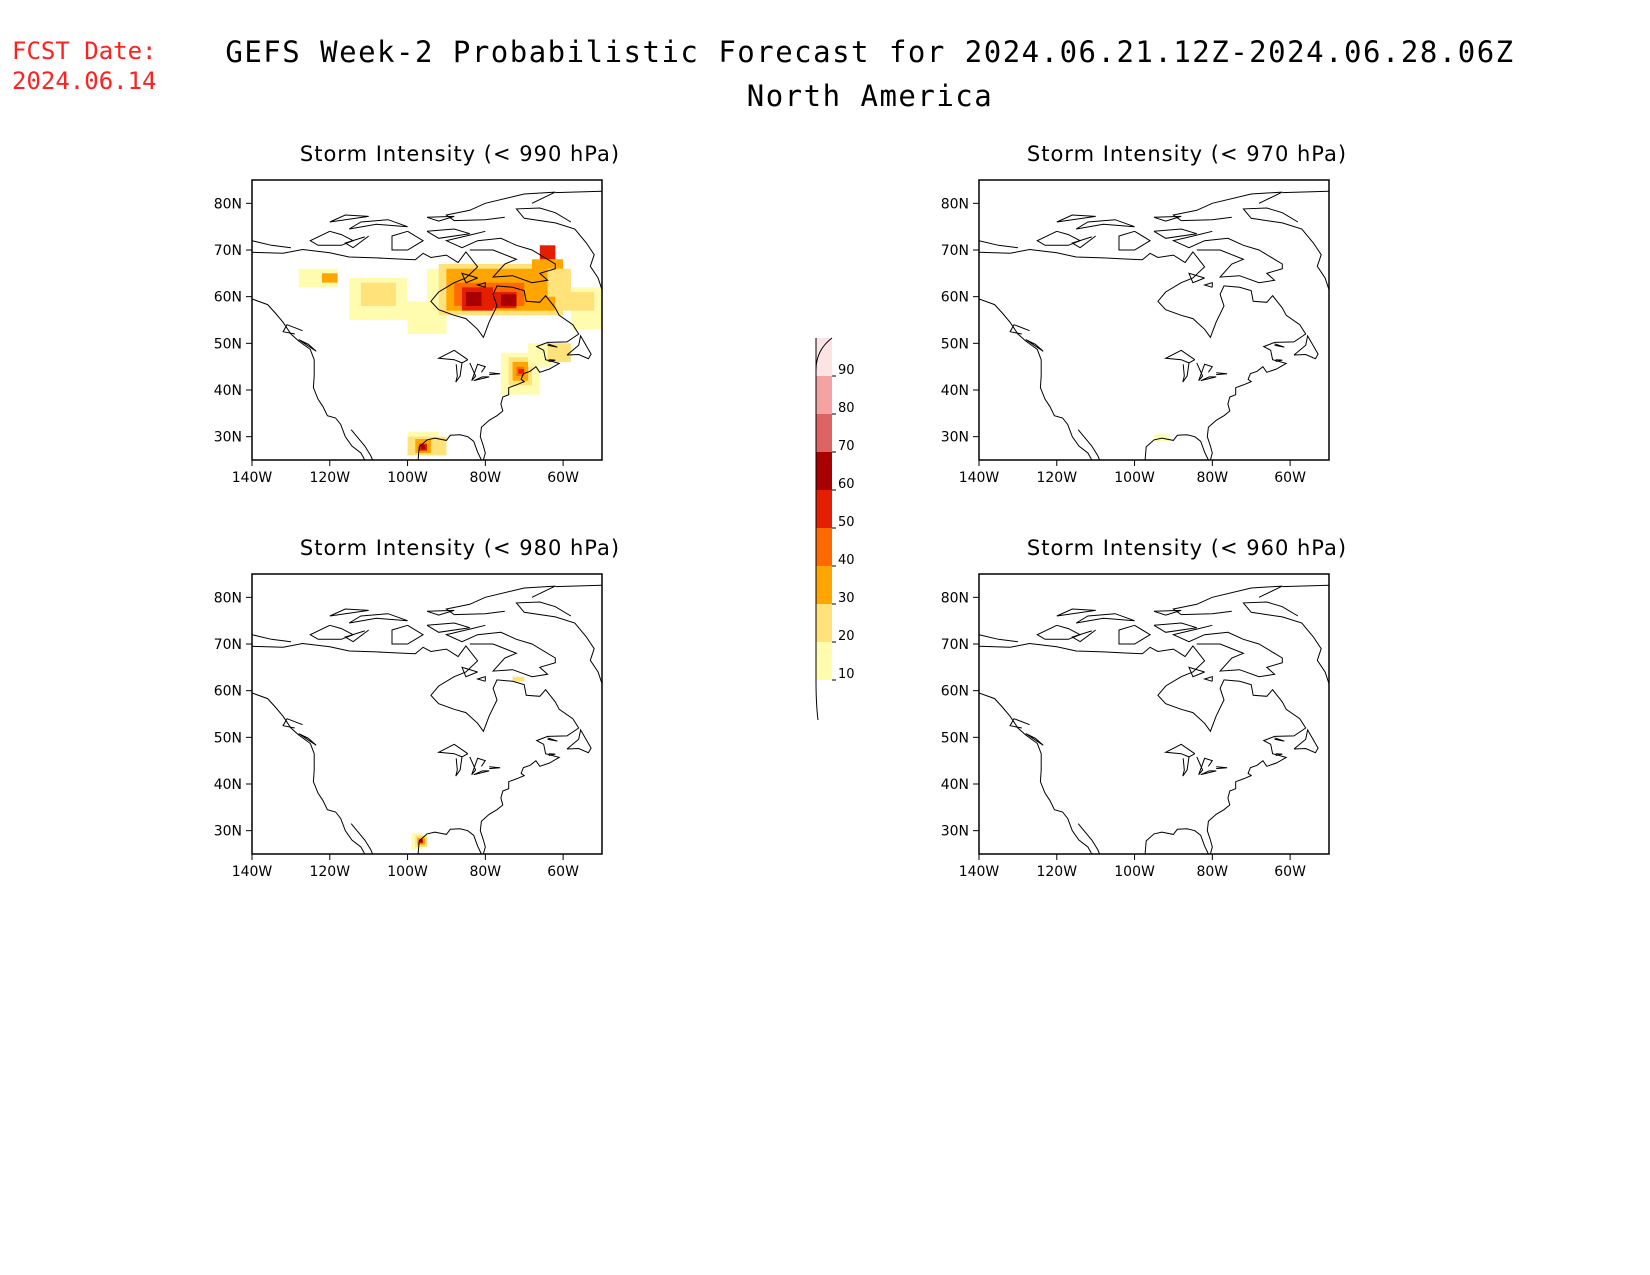 The image size is (1650, 1275). Describe the element at coordinates (817, 700) in the screenshot. I see `colorbar-bottom-arc` at that location.